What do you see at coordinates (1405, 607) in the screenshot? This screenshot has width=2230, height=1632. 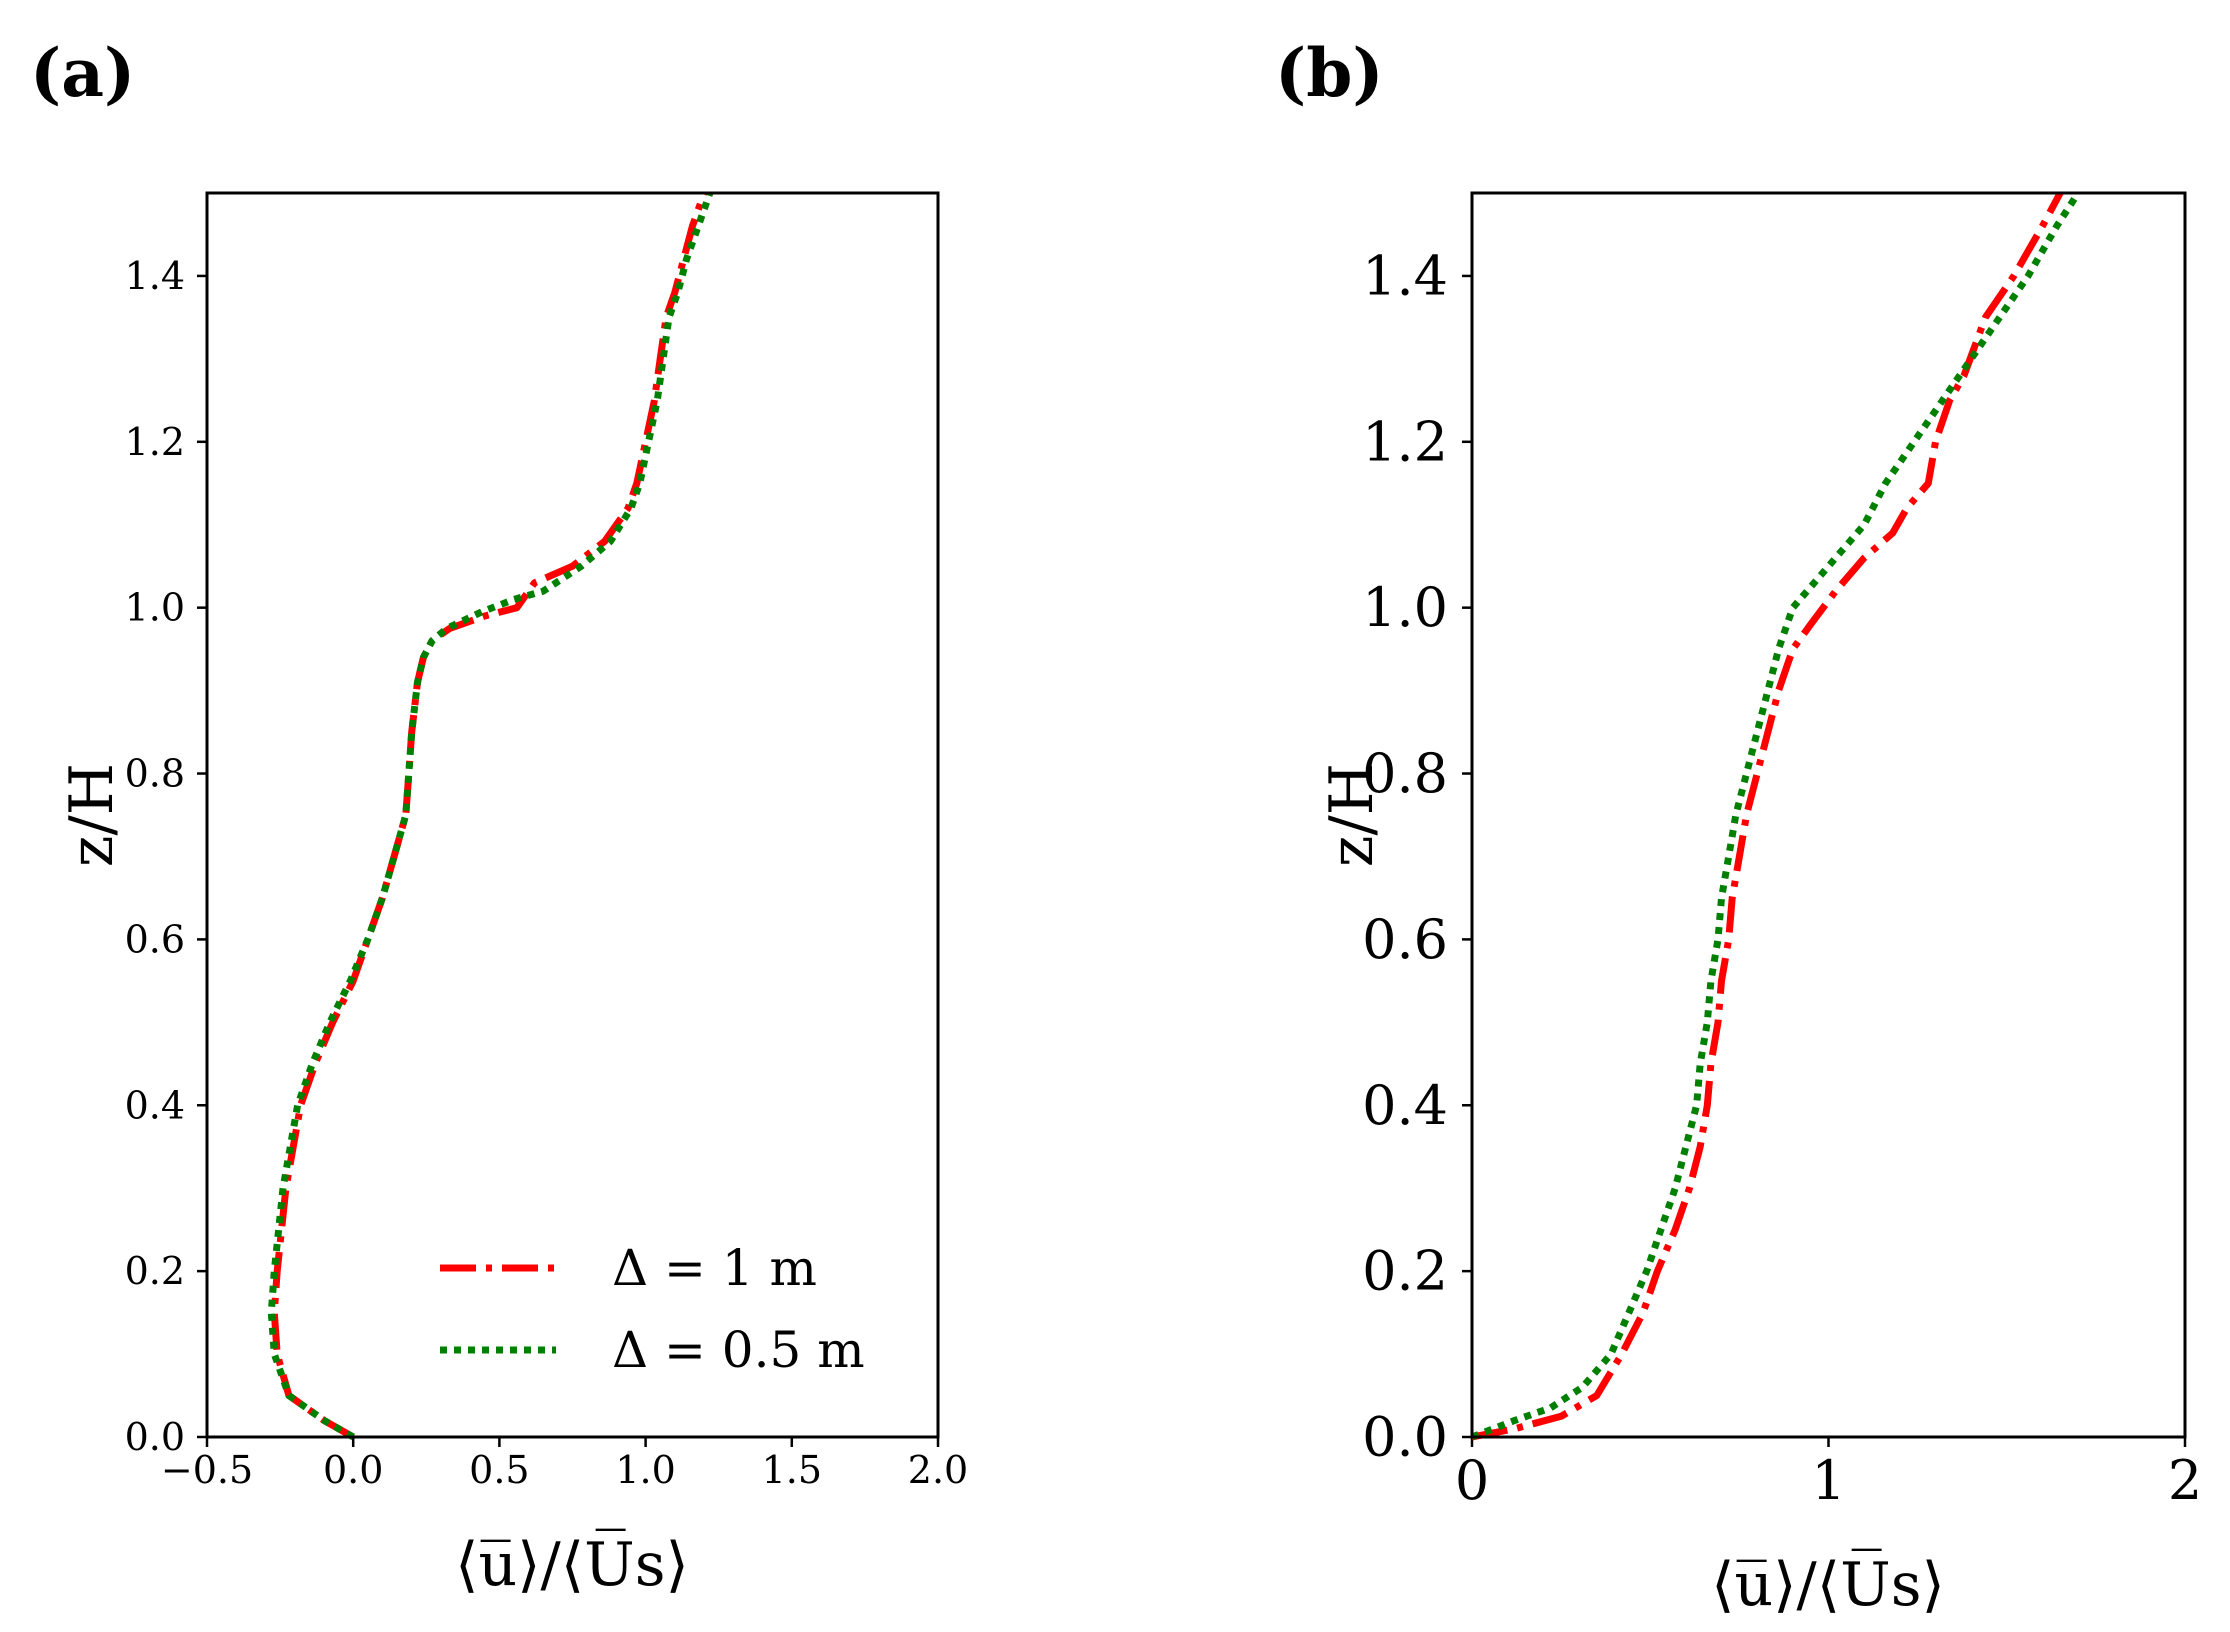 I see `y-tick-label-b: 1.0` at bounding box center [1405, 607].